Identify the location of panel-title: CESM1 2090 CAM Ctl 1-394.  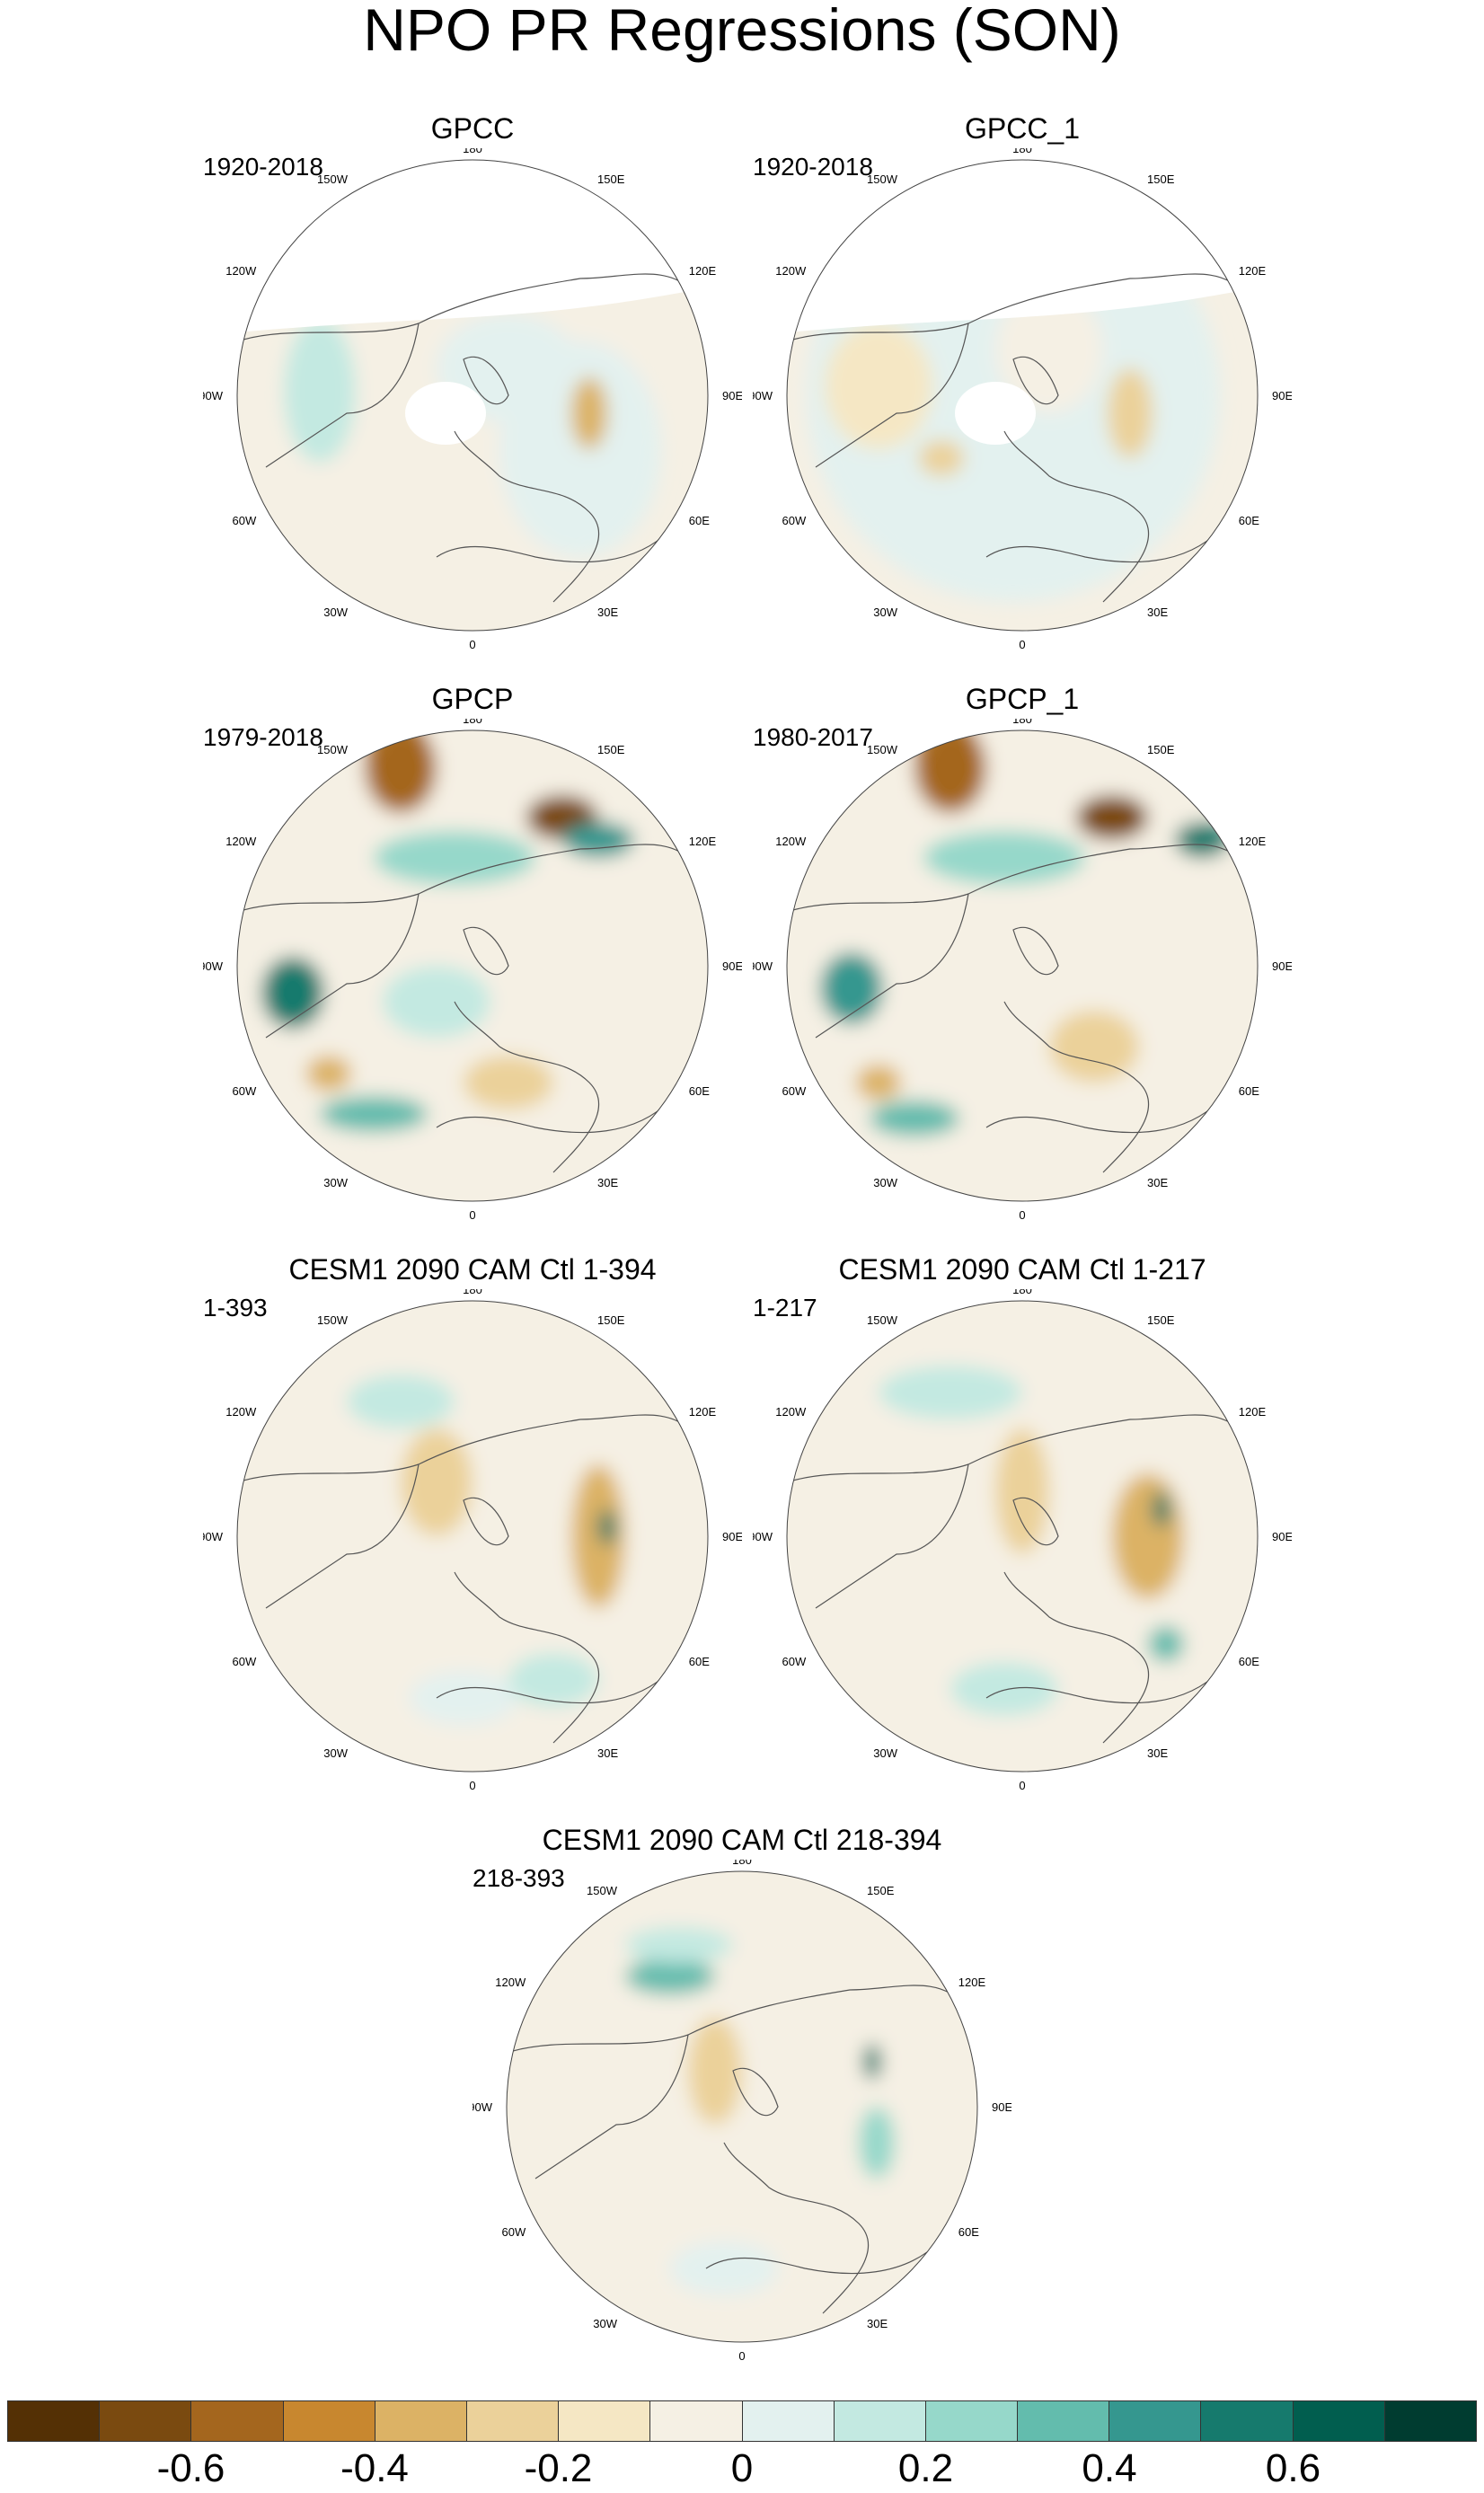
(472, 1269).